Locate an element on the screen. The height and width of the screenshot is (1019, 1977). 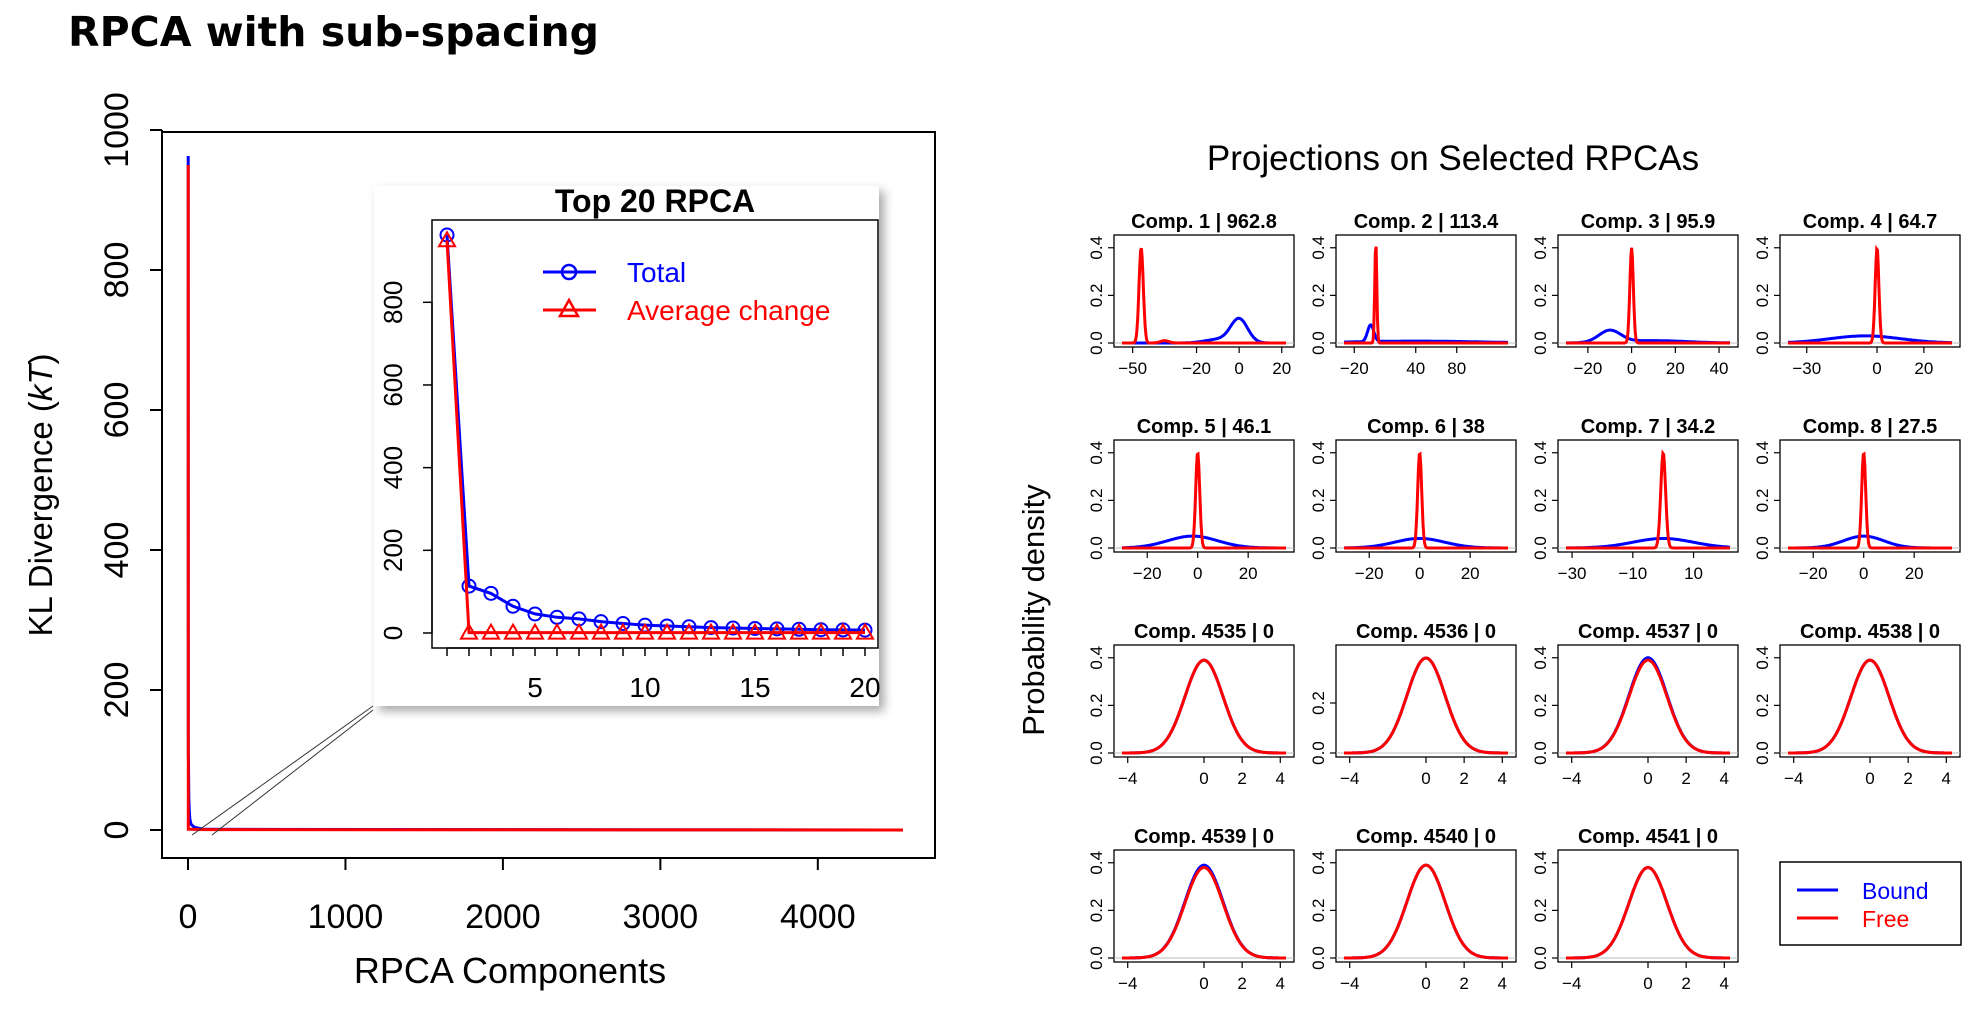
panel-x-tick-label: −50 is located at coordinates (1132, 368).